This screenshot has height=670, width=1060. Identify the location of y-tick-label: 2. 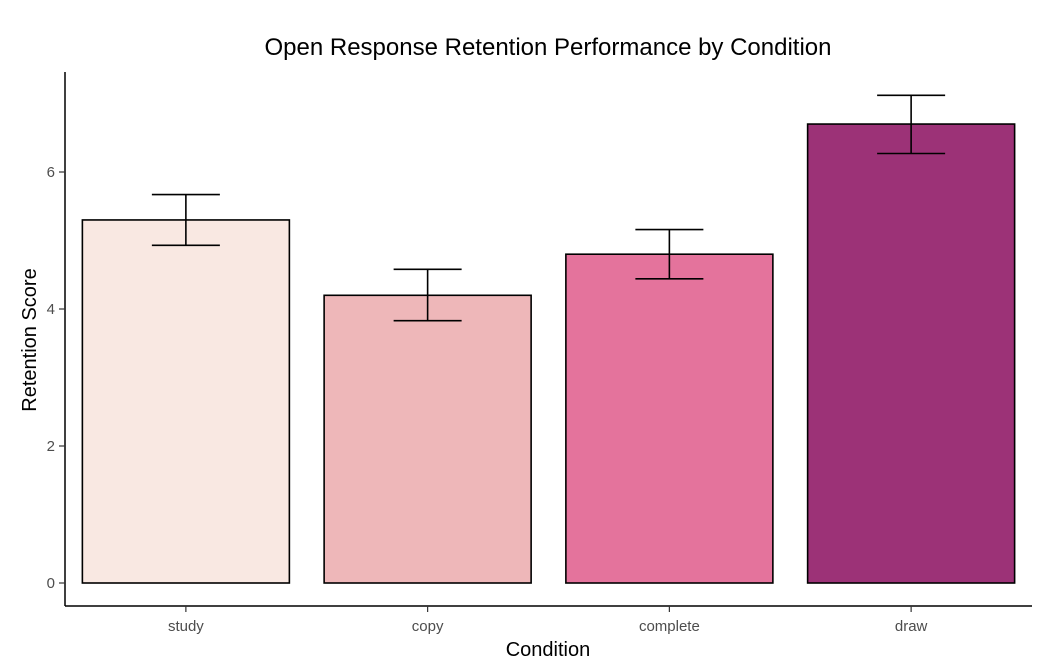
(51, 446).